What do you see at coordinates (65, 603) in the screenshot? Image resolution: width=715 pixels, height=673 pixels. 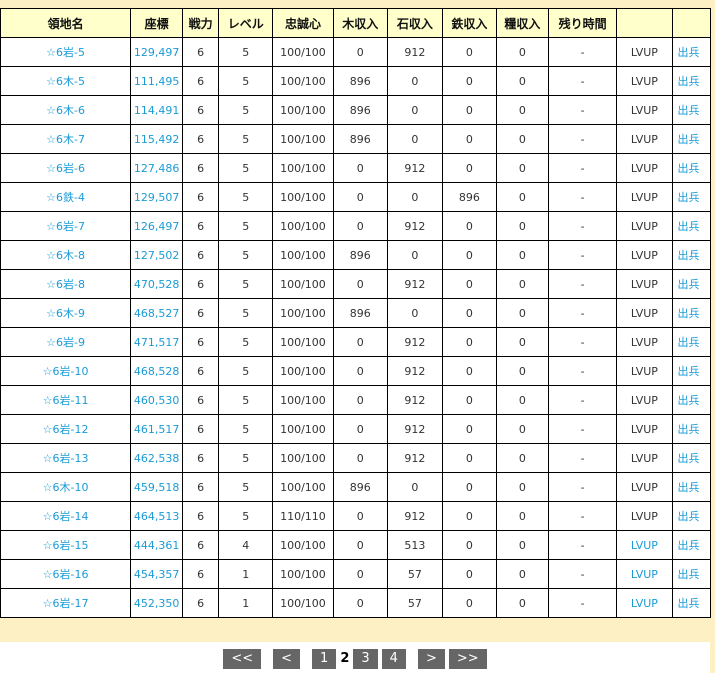 I see `territory-link: ☆6岩-17` at bounding box center [65, 603].